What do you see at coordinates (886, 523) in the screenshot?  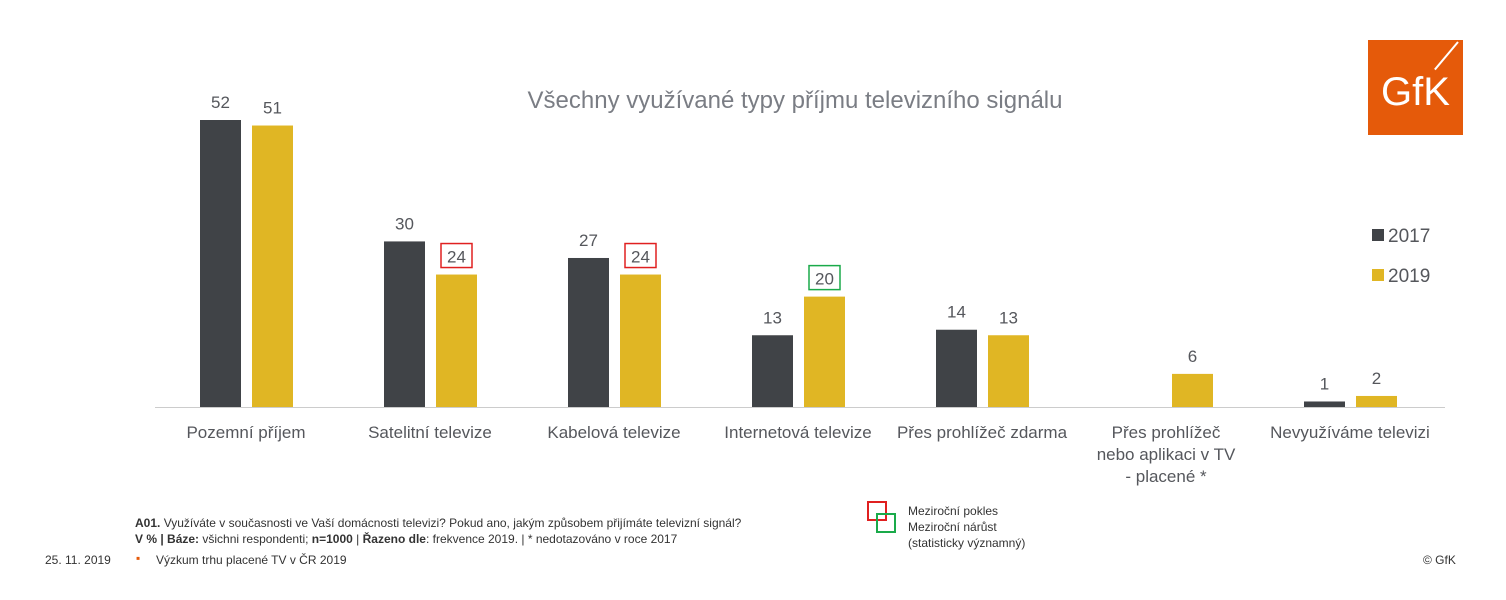 I see `increase-legend-icon` at bounding box center [886, 523].